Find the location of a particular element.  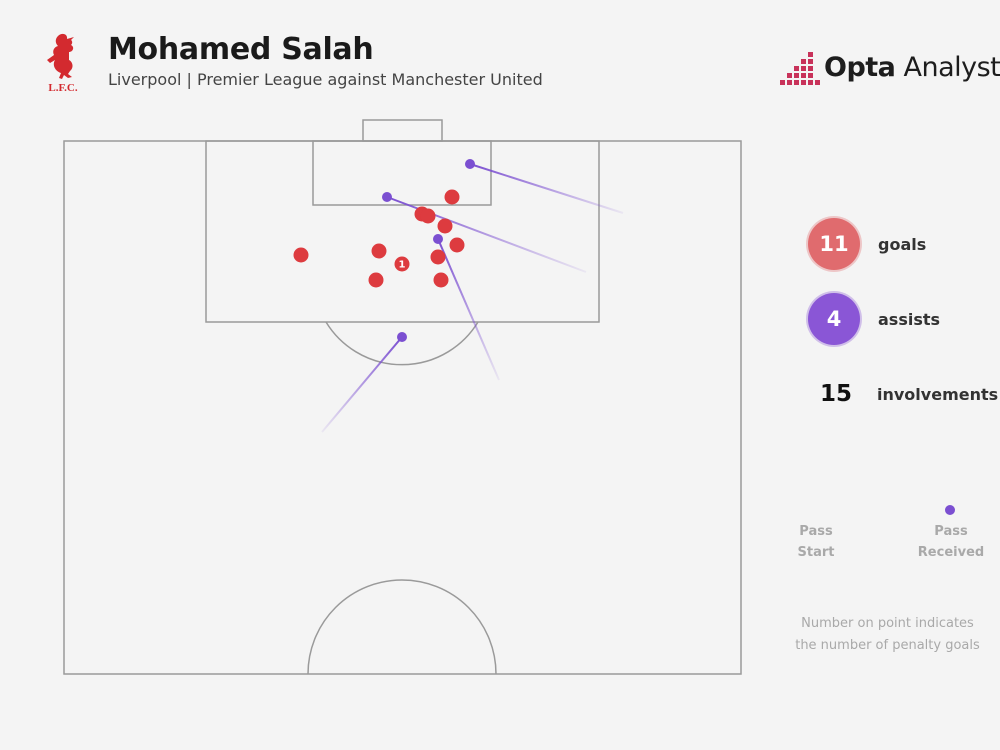

involvements-label: involvements is located at coordinates (938, 394).